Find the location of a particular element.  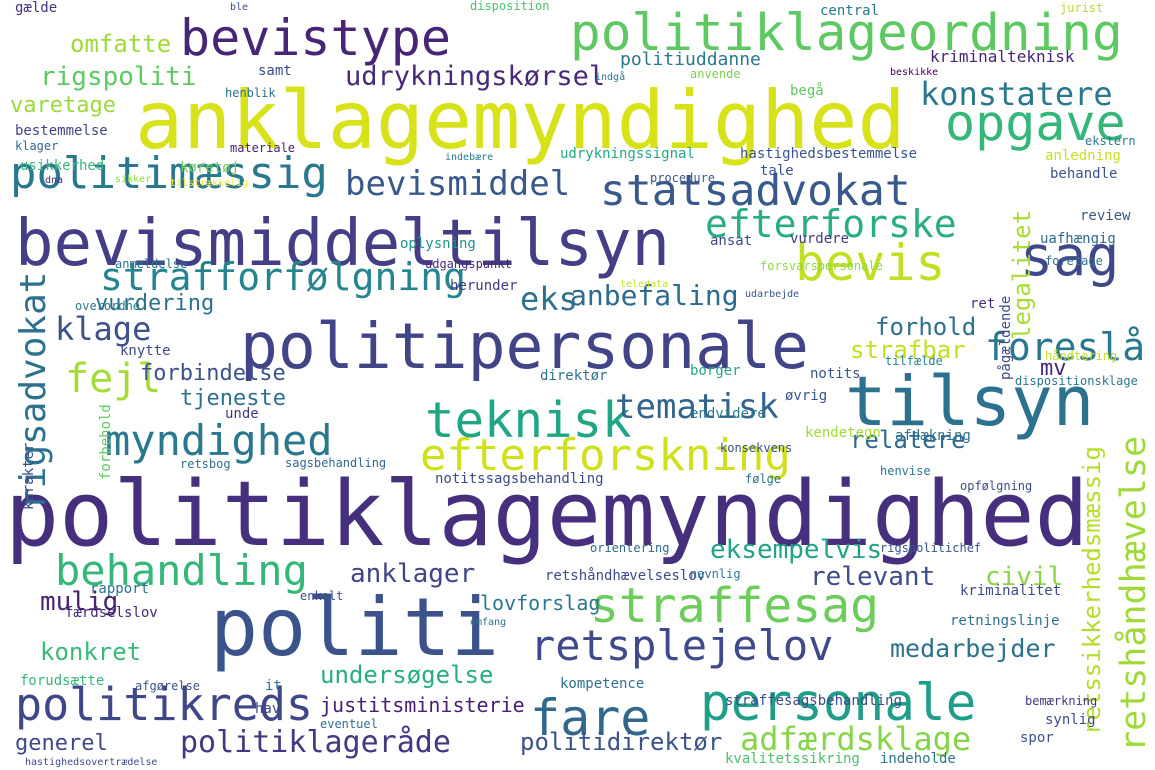

word: færdselslov is located at coordinates (111, 613).